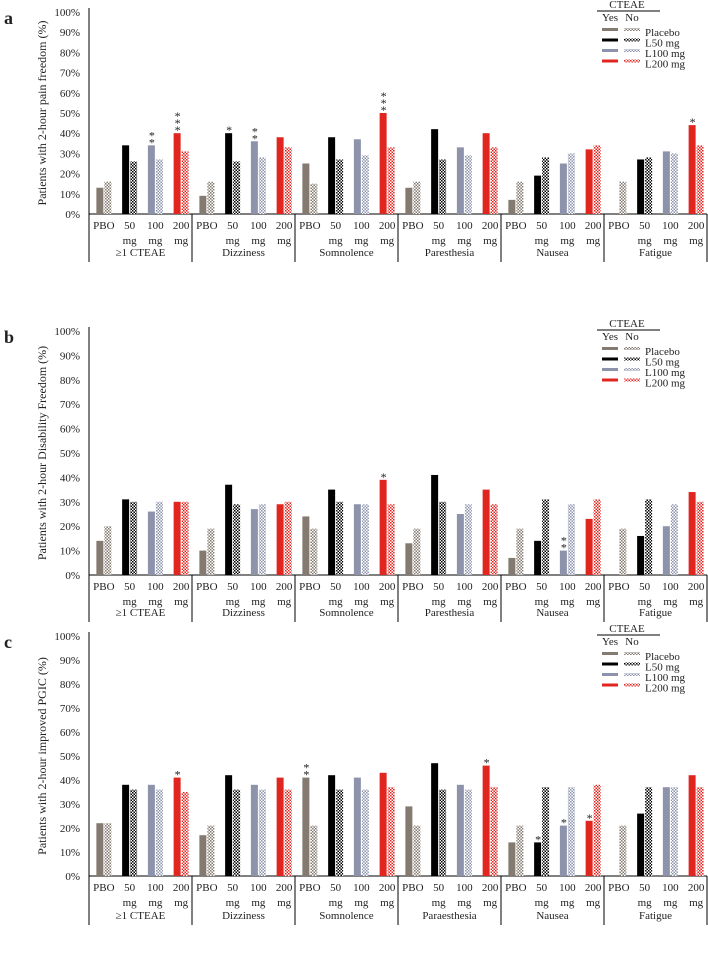 Image resolution: width=708 pixels, height=960 pixels. Describe the element at coordinates (450, 613) in the screenshot. I see `category-label: Paresthesia` at that location.